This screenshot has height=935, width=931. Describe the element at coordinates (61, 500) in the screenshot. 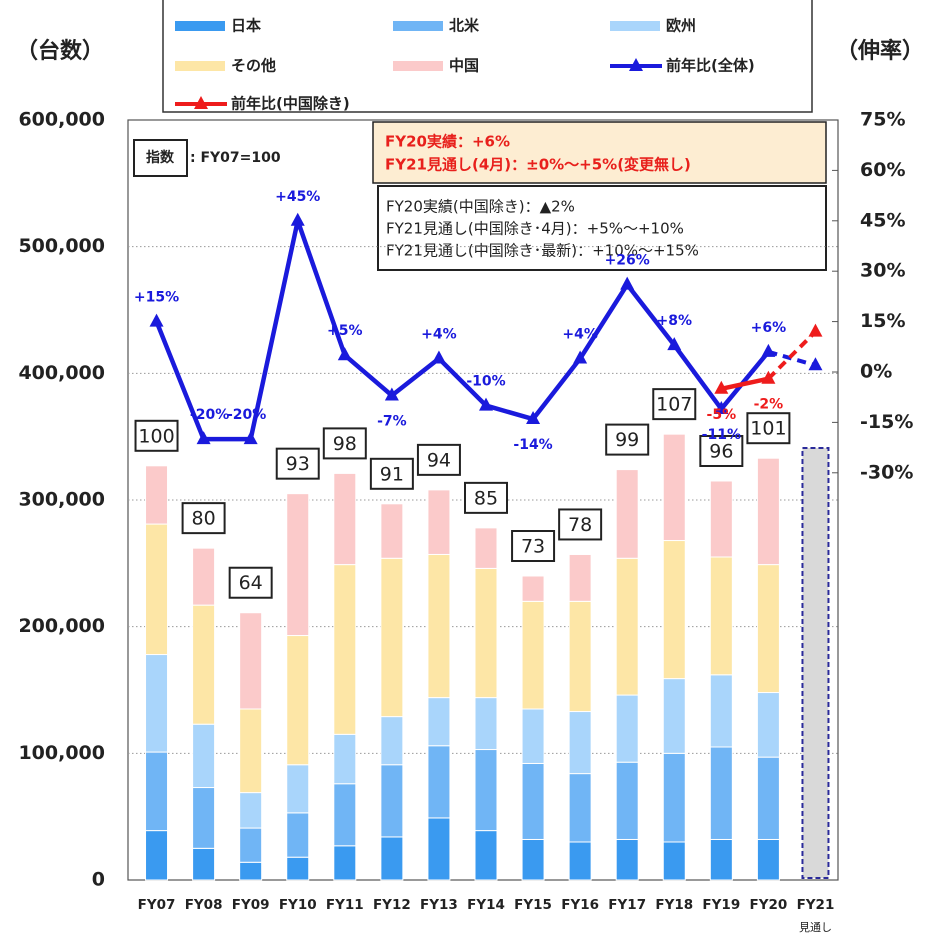

I see `y-tick-label: 300,000` at that location.